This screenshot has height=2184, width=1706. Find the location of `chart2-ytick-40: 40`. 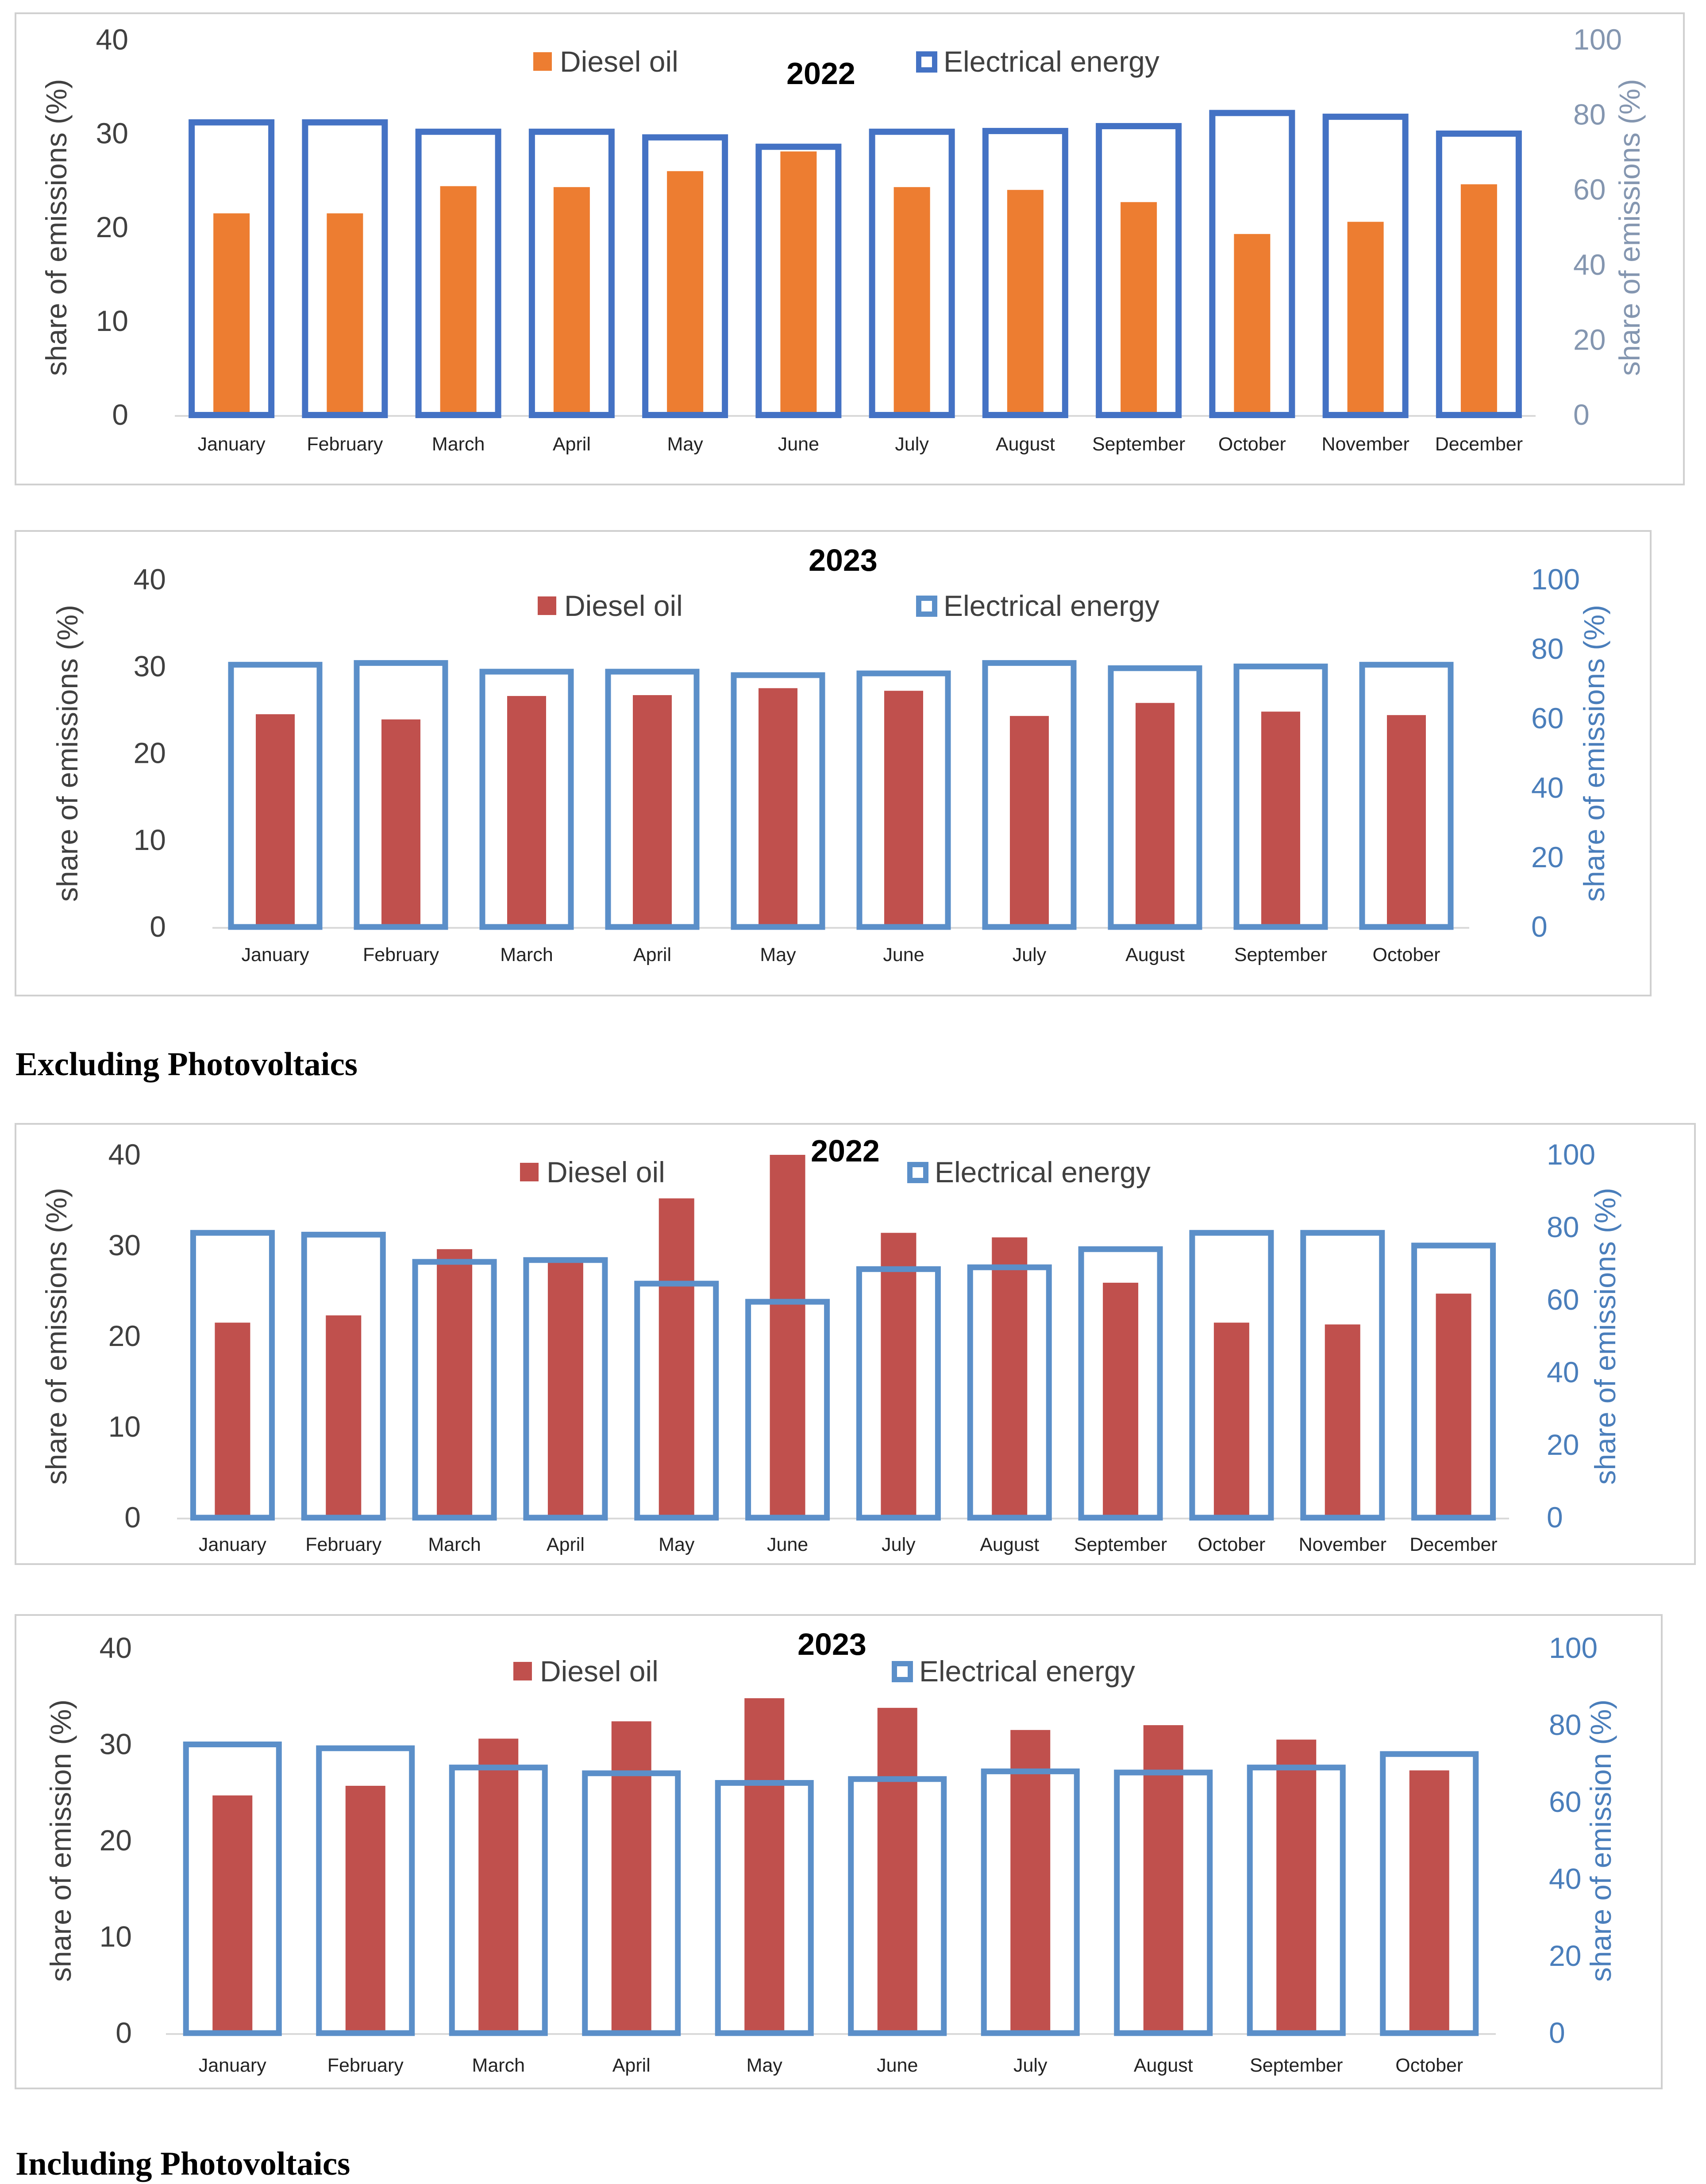

chart2-ytick-40: 40 is located at coordinates (150, 580).